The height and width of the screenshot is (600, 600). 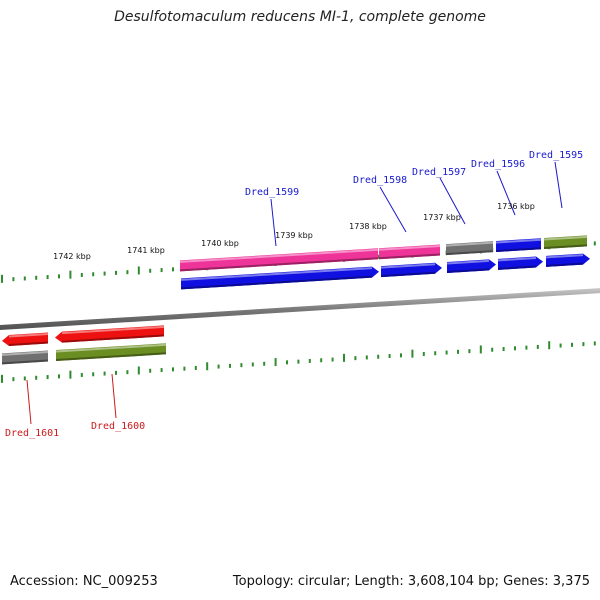 I want to click on feature-cds-lower-5-highlight, so click(x=564, y=256).